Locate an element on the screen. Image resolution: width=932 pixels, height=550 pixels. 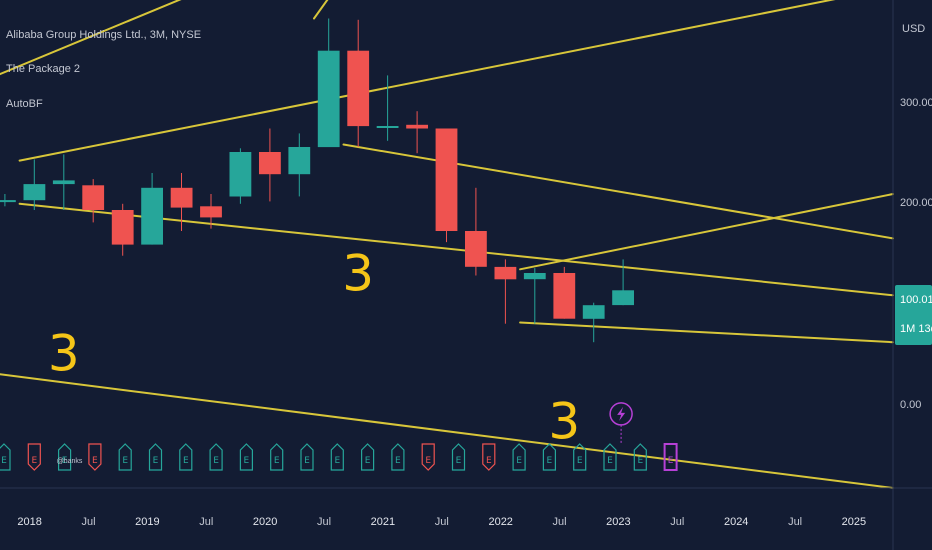
earnings-marker-23: E is located at coordinates (670, 457).